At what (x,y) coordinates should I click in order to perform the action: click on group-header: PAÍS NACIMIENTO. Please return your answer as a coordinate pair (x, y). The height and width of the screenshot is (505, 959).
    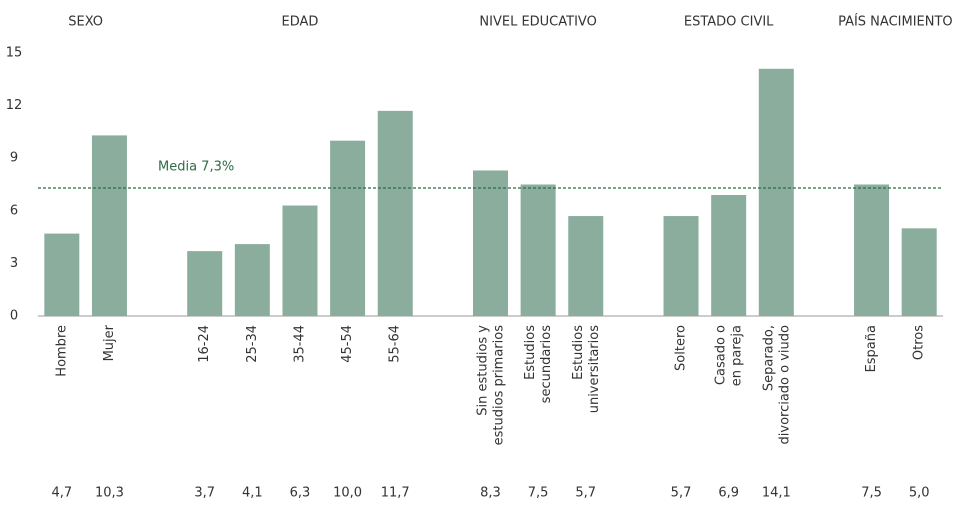
    Looking at the image, I should click on (895, 22).